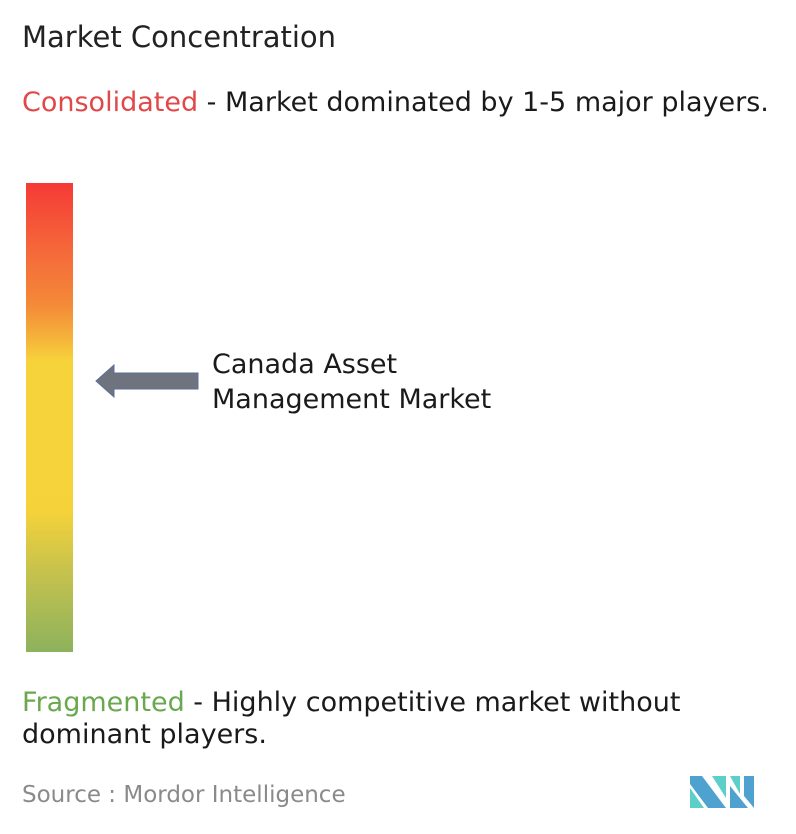 The height and width of the screenshot is (834, 796). I want to click on market-name-line2: Management Market, so click(352, 399).